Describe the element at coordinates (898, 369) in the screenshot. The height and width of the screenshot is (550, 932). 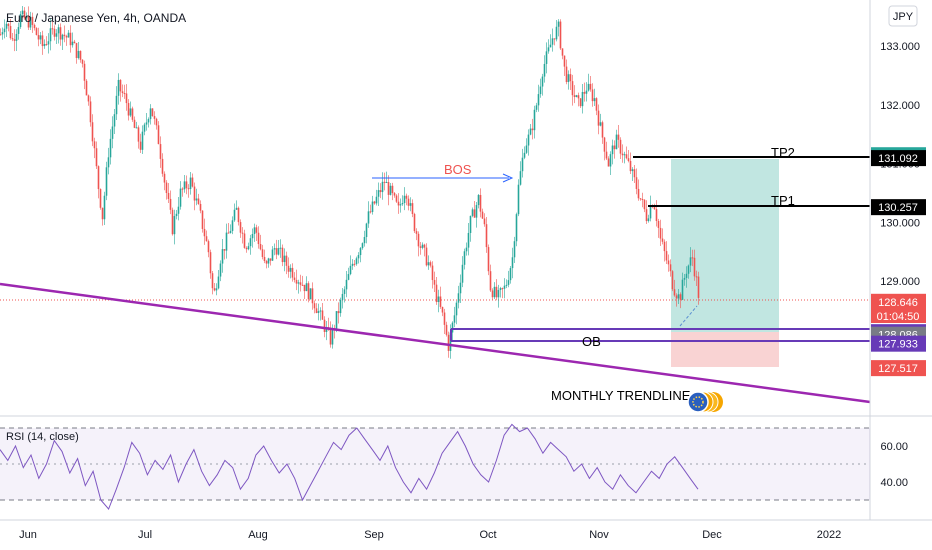
I see `price-tag-text: 127.517` at that location.